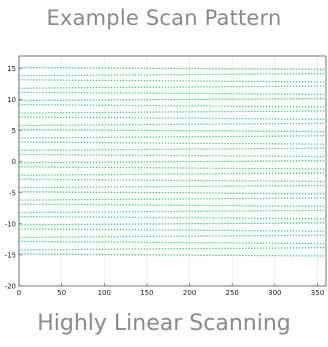  I want to click on y-tick-label: -10, so click(10, 224).